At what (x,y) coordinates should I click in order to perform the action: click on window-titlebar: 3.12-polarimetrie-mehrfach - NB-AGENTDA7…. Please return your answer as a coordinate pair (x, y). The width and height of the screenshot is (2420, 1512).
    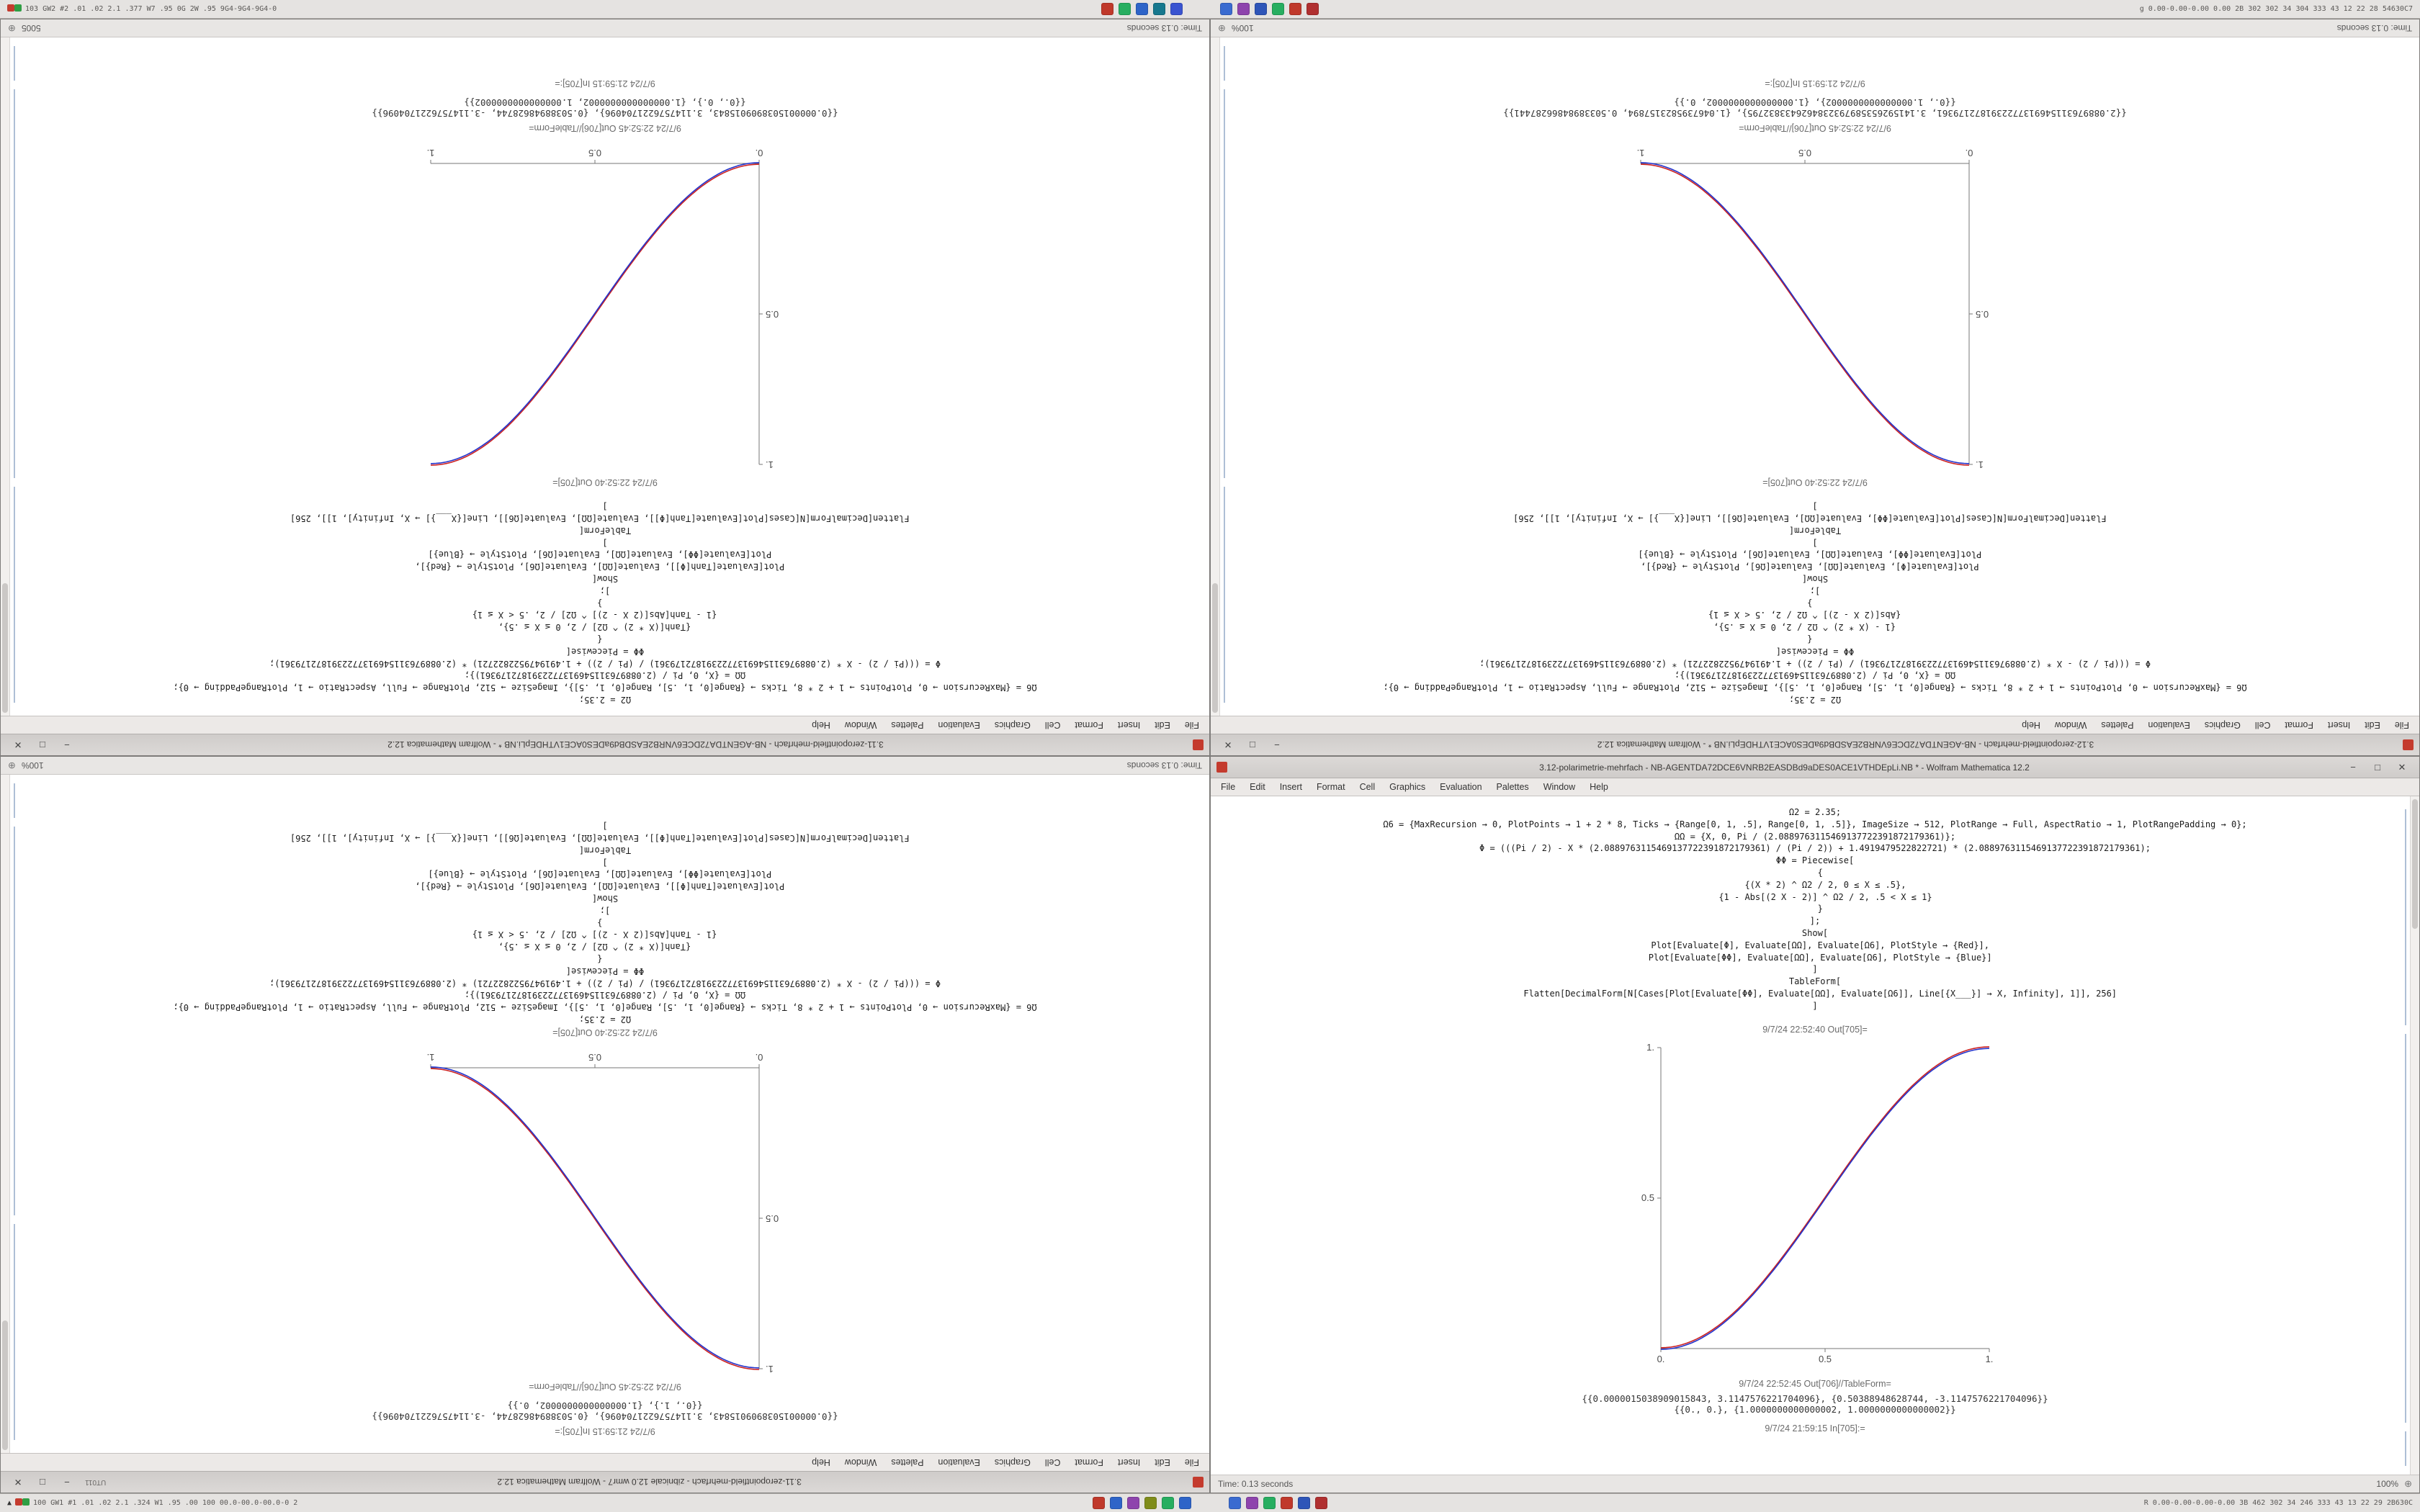
    Looking at the image, I should click on (1815, 767).